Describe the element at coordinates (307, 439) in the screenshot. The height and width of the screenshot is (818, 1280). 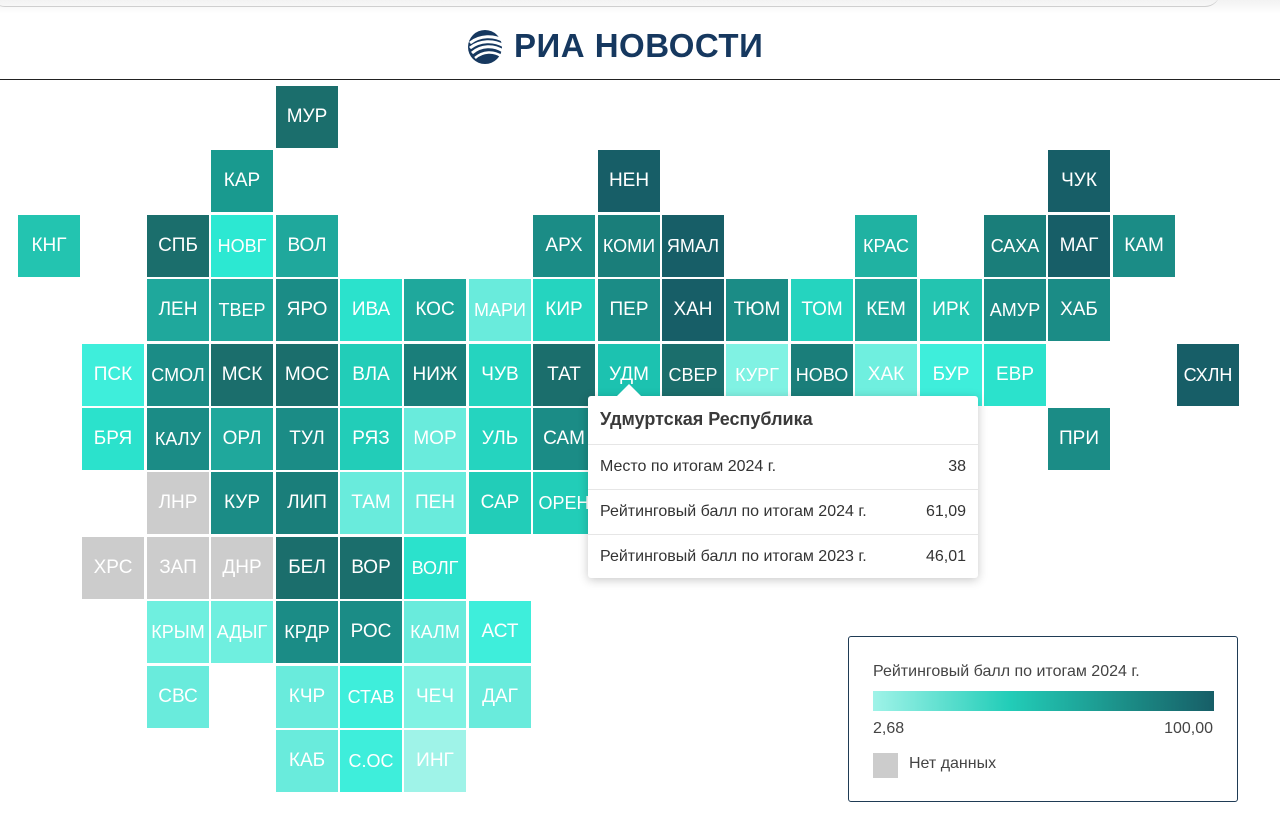
I see `region-tile: ТУЛ` at that location.